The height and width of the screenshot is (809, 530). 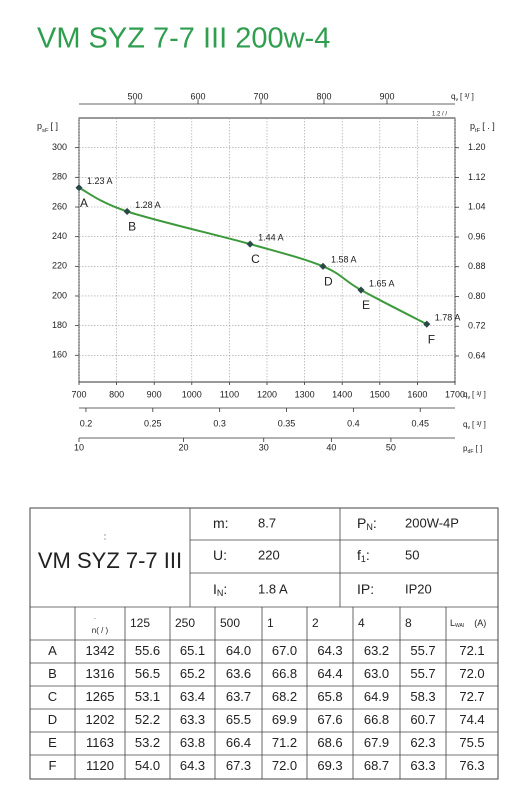 What do you see at coordinates (238, 765) in the screenshot?
I see `table-cell: 67.3` at bounding box center [238, 765].